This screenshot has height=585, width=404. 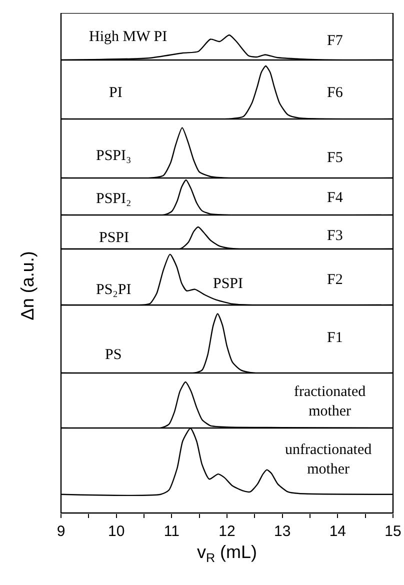 What do you see at coordinates (172, 531) in the screenshot?
I see `x-tick-label: 11` at bounding box center [172, 531].